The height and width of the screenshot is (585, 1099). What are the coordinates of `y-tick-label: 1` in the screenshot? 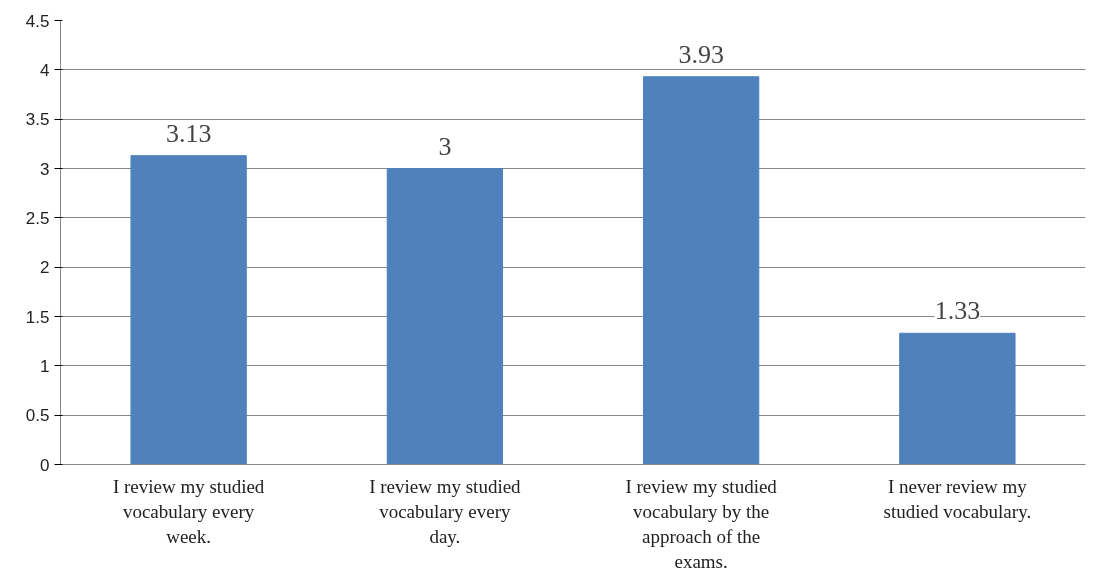 It's located at (45, 366).